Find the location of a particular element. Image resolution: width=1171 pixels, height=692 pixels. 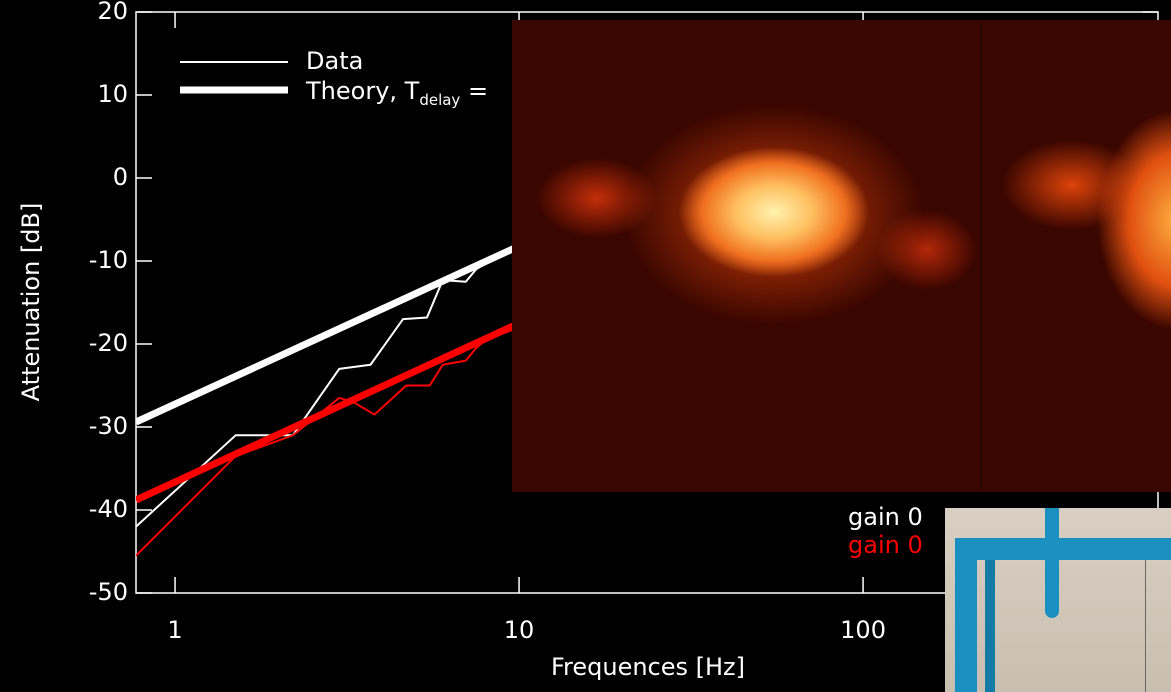

y-tick-label: -50 is located at coordinates (108, 592).